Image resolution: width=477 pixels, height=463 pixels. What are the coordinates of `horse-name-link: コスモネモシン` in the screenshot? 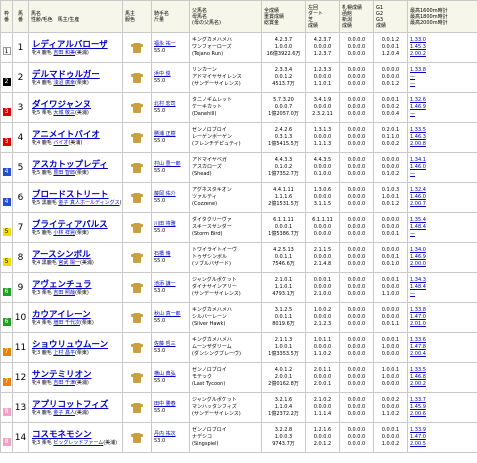 It's located at (62, 435).